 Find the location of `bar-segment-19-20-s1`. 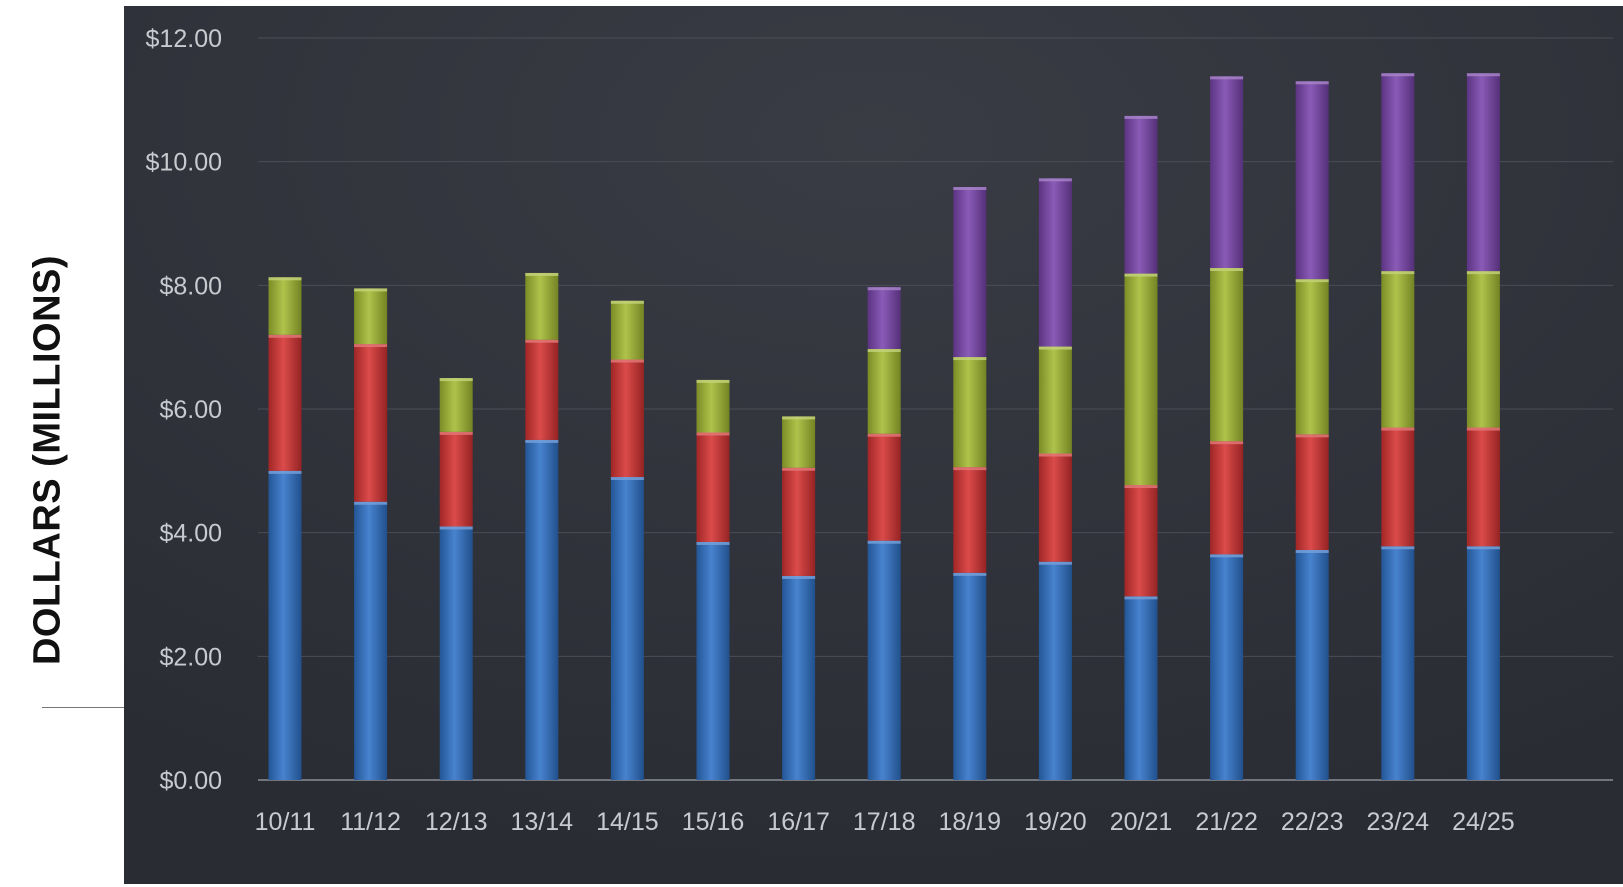

bar-segment-19-20-s1 is located at coordinates (1055, 670).